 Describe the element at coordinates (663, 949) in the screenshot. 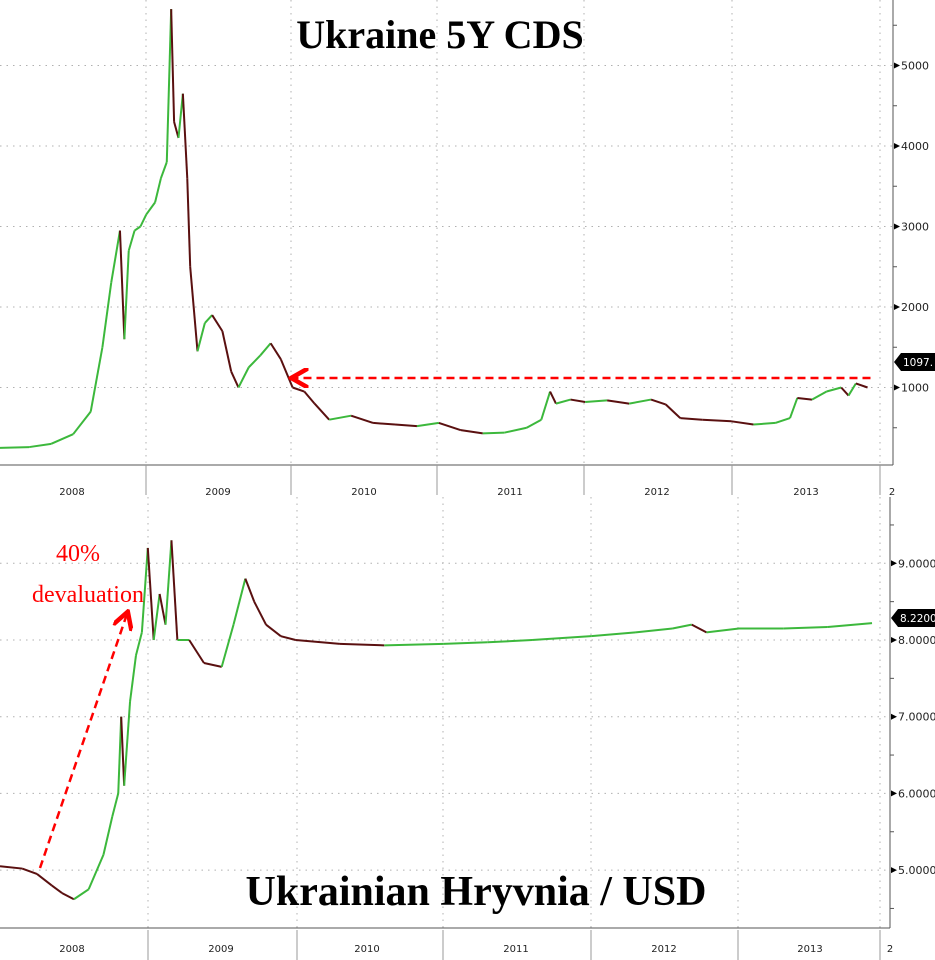

I see `x-tick-label: 2012` at that location.